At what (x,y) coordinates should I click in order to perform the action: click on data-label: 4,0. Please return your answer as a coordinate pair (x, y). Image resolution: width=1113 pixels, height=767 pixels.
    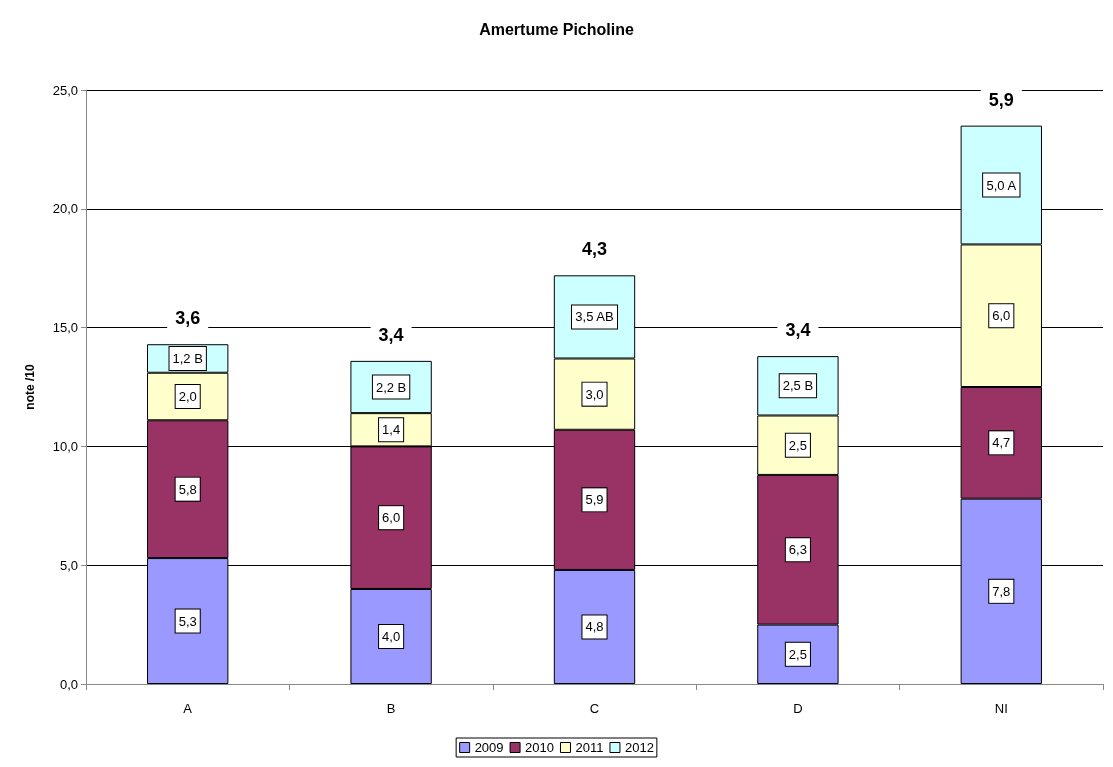
    Looking at the image, I should click on (391, 636).